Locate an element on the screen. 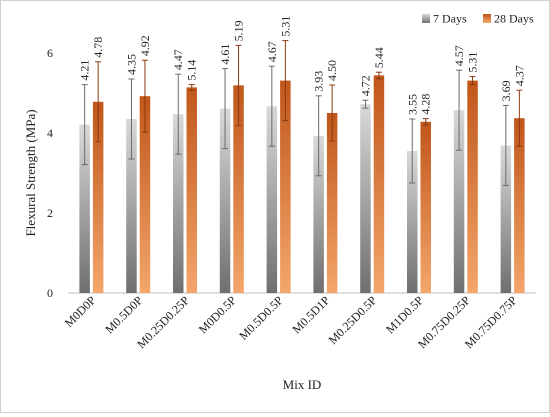 Image resolution: width=550 pixels, height=417 pixels. x-axis-title: Mix ID is located at coordinates (302, 384).